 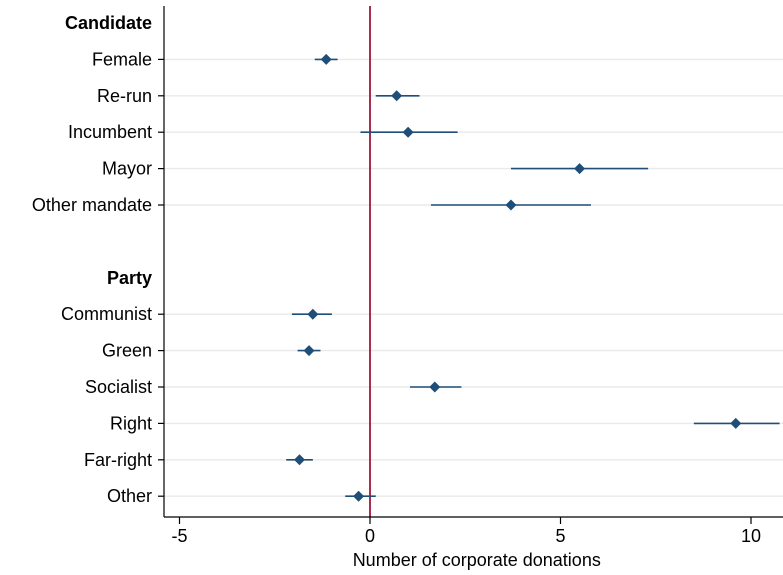 What do you see at coordinates (127, 169) in the screenshot?
I see `row-label: Mayor` at bounding box center [127, 169].